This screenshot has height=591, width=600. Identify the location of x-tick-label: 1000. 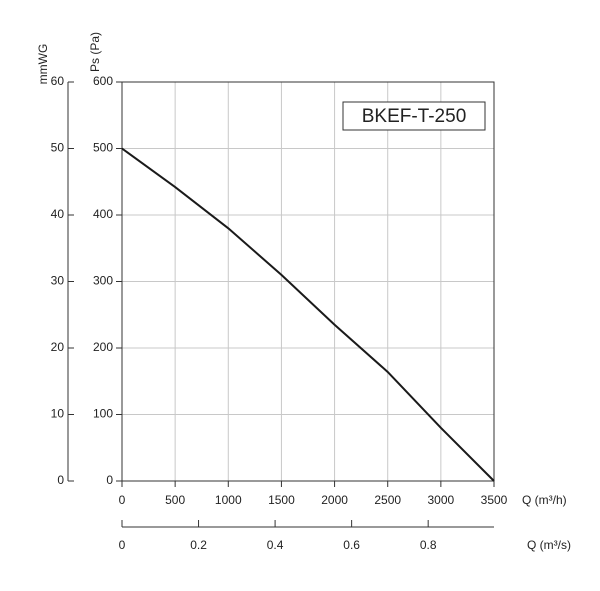
(228, 500).